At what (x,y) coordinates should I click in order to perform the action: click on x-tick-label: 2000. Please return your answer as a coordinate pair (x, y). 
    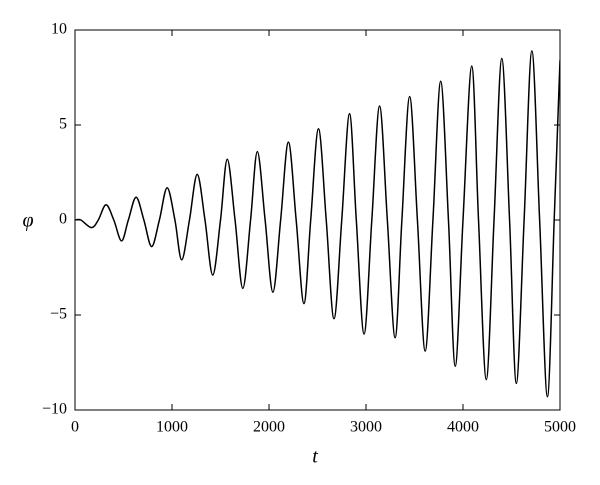
    Looking at the image, I should click on (269, 427).